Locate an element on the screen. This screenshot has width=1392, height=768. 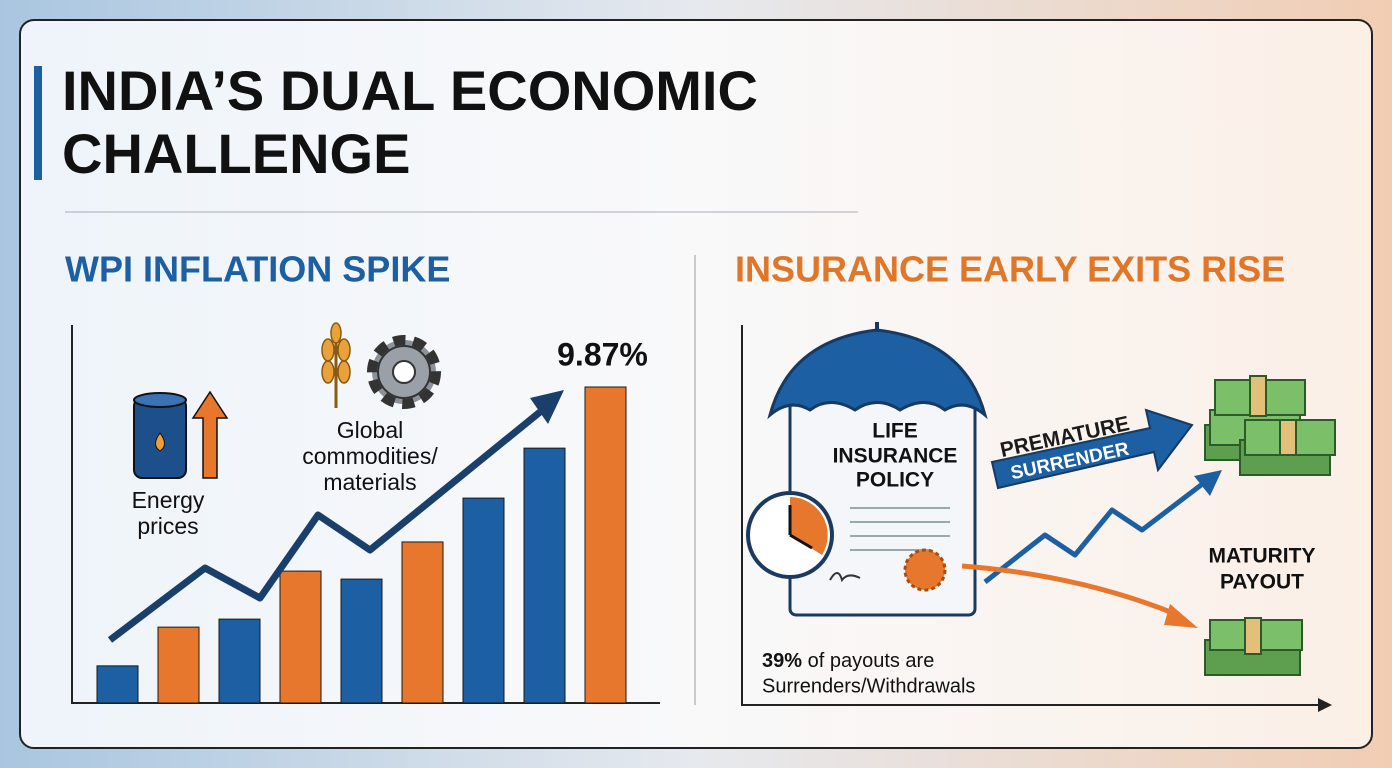
annotation: commodities/ is located at coordinates (370, 456).